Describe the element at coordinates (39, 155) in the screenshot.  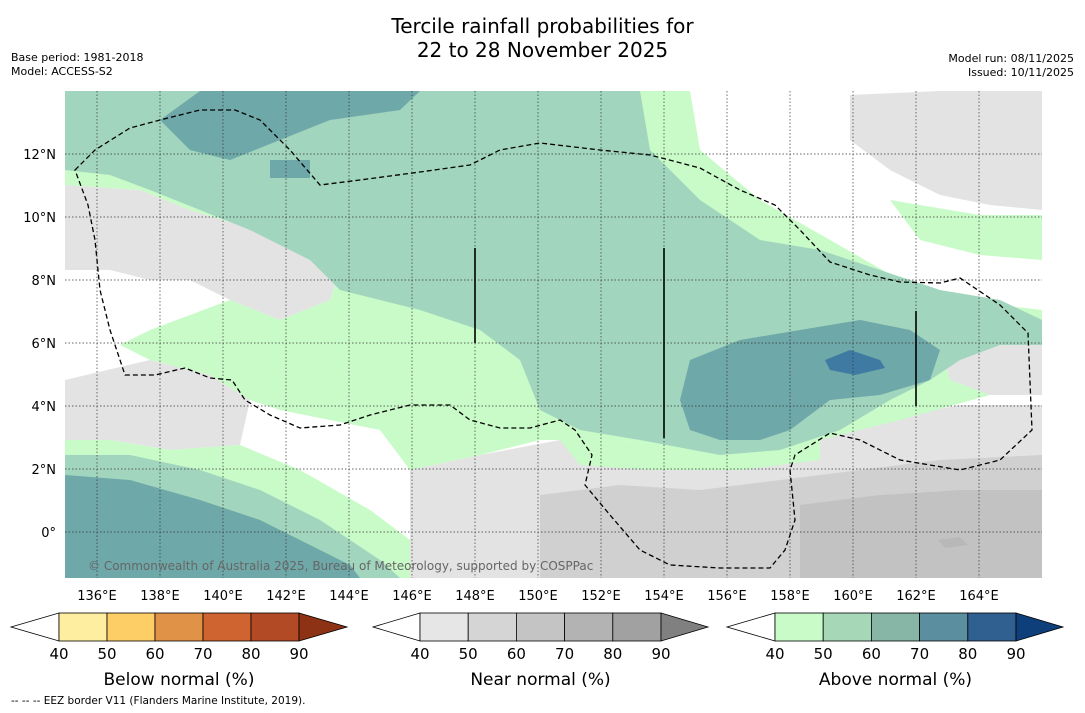
I see `lat-tick-label: 12°N` at that location.